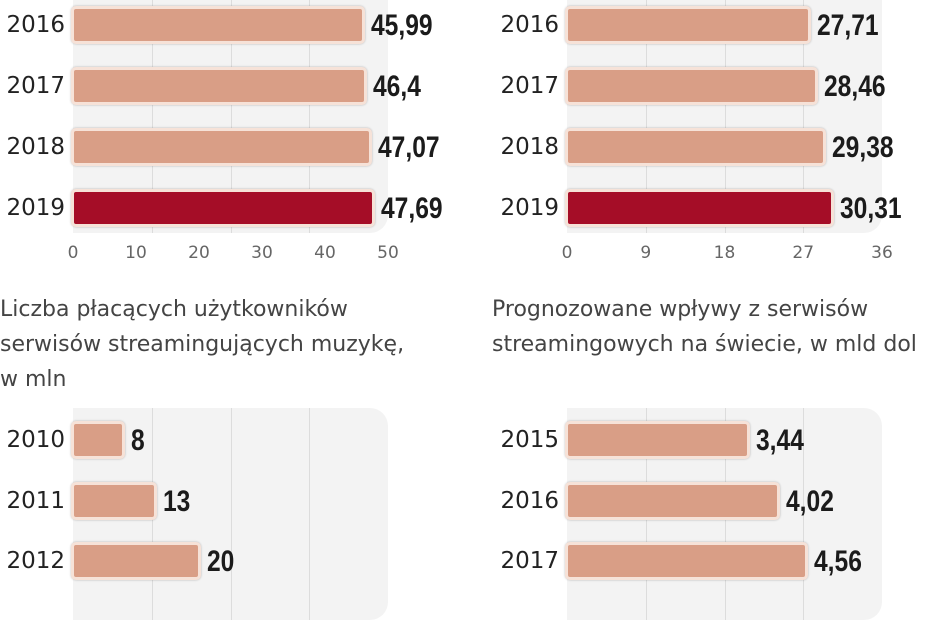  I want to click on category-label: 2012, so click(35, 561).